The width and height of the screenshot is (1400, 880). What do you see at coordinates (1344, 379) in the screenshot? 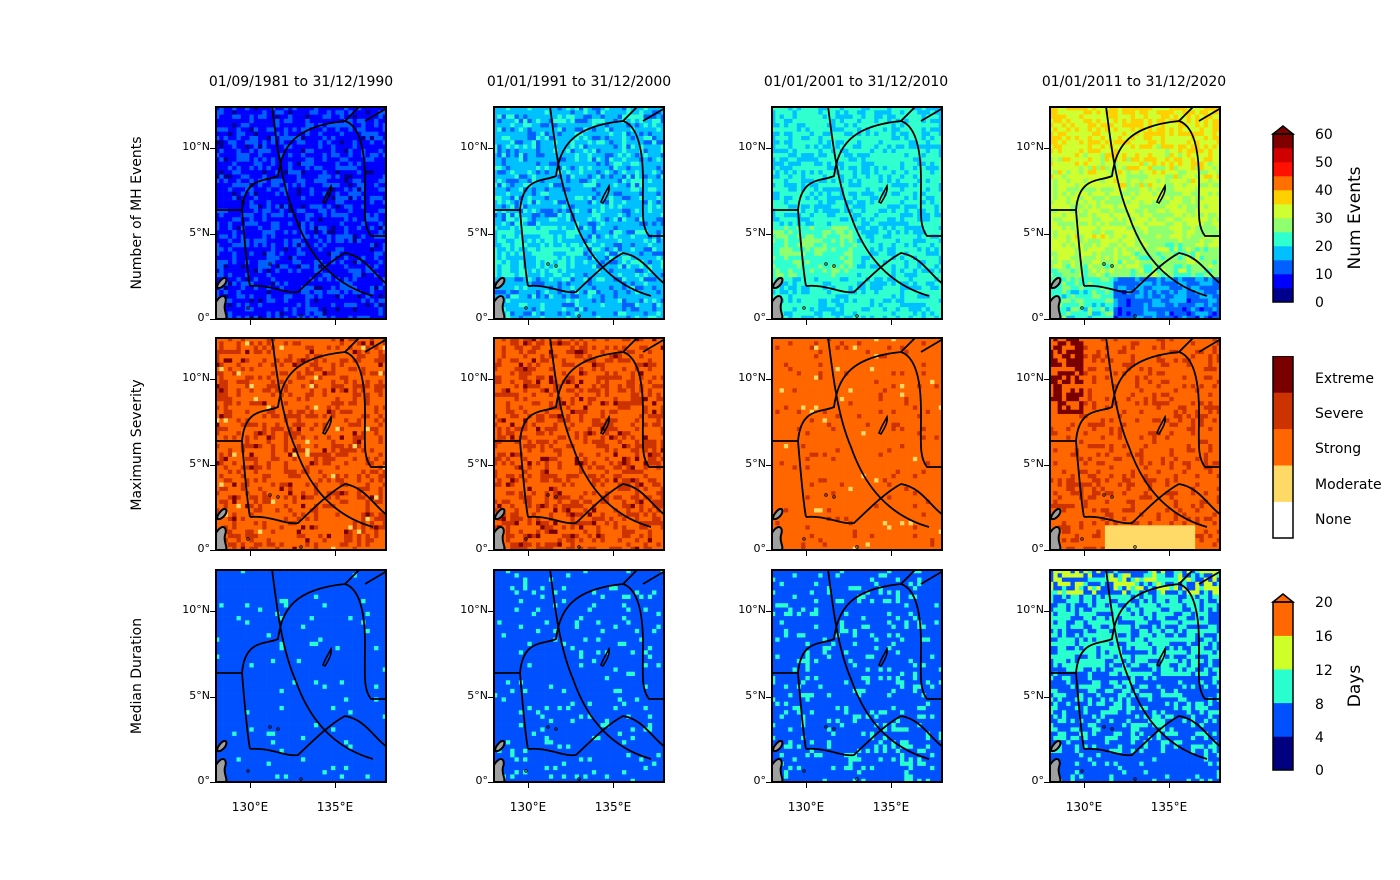
I see `cb-severity-extreme: Extreme` at bounding box center [1344, 379].